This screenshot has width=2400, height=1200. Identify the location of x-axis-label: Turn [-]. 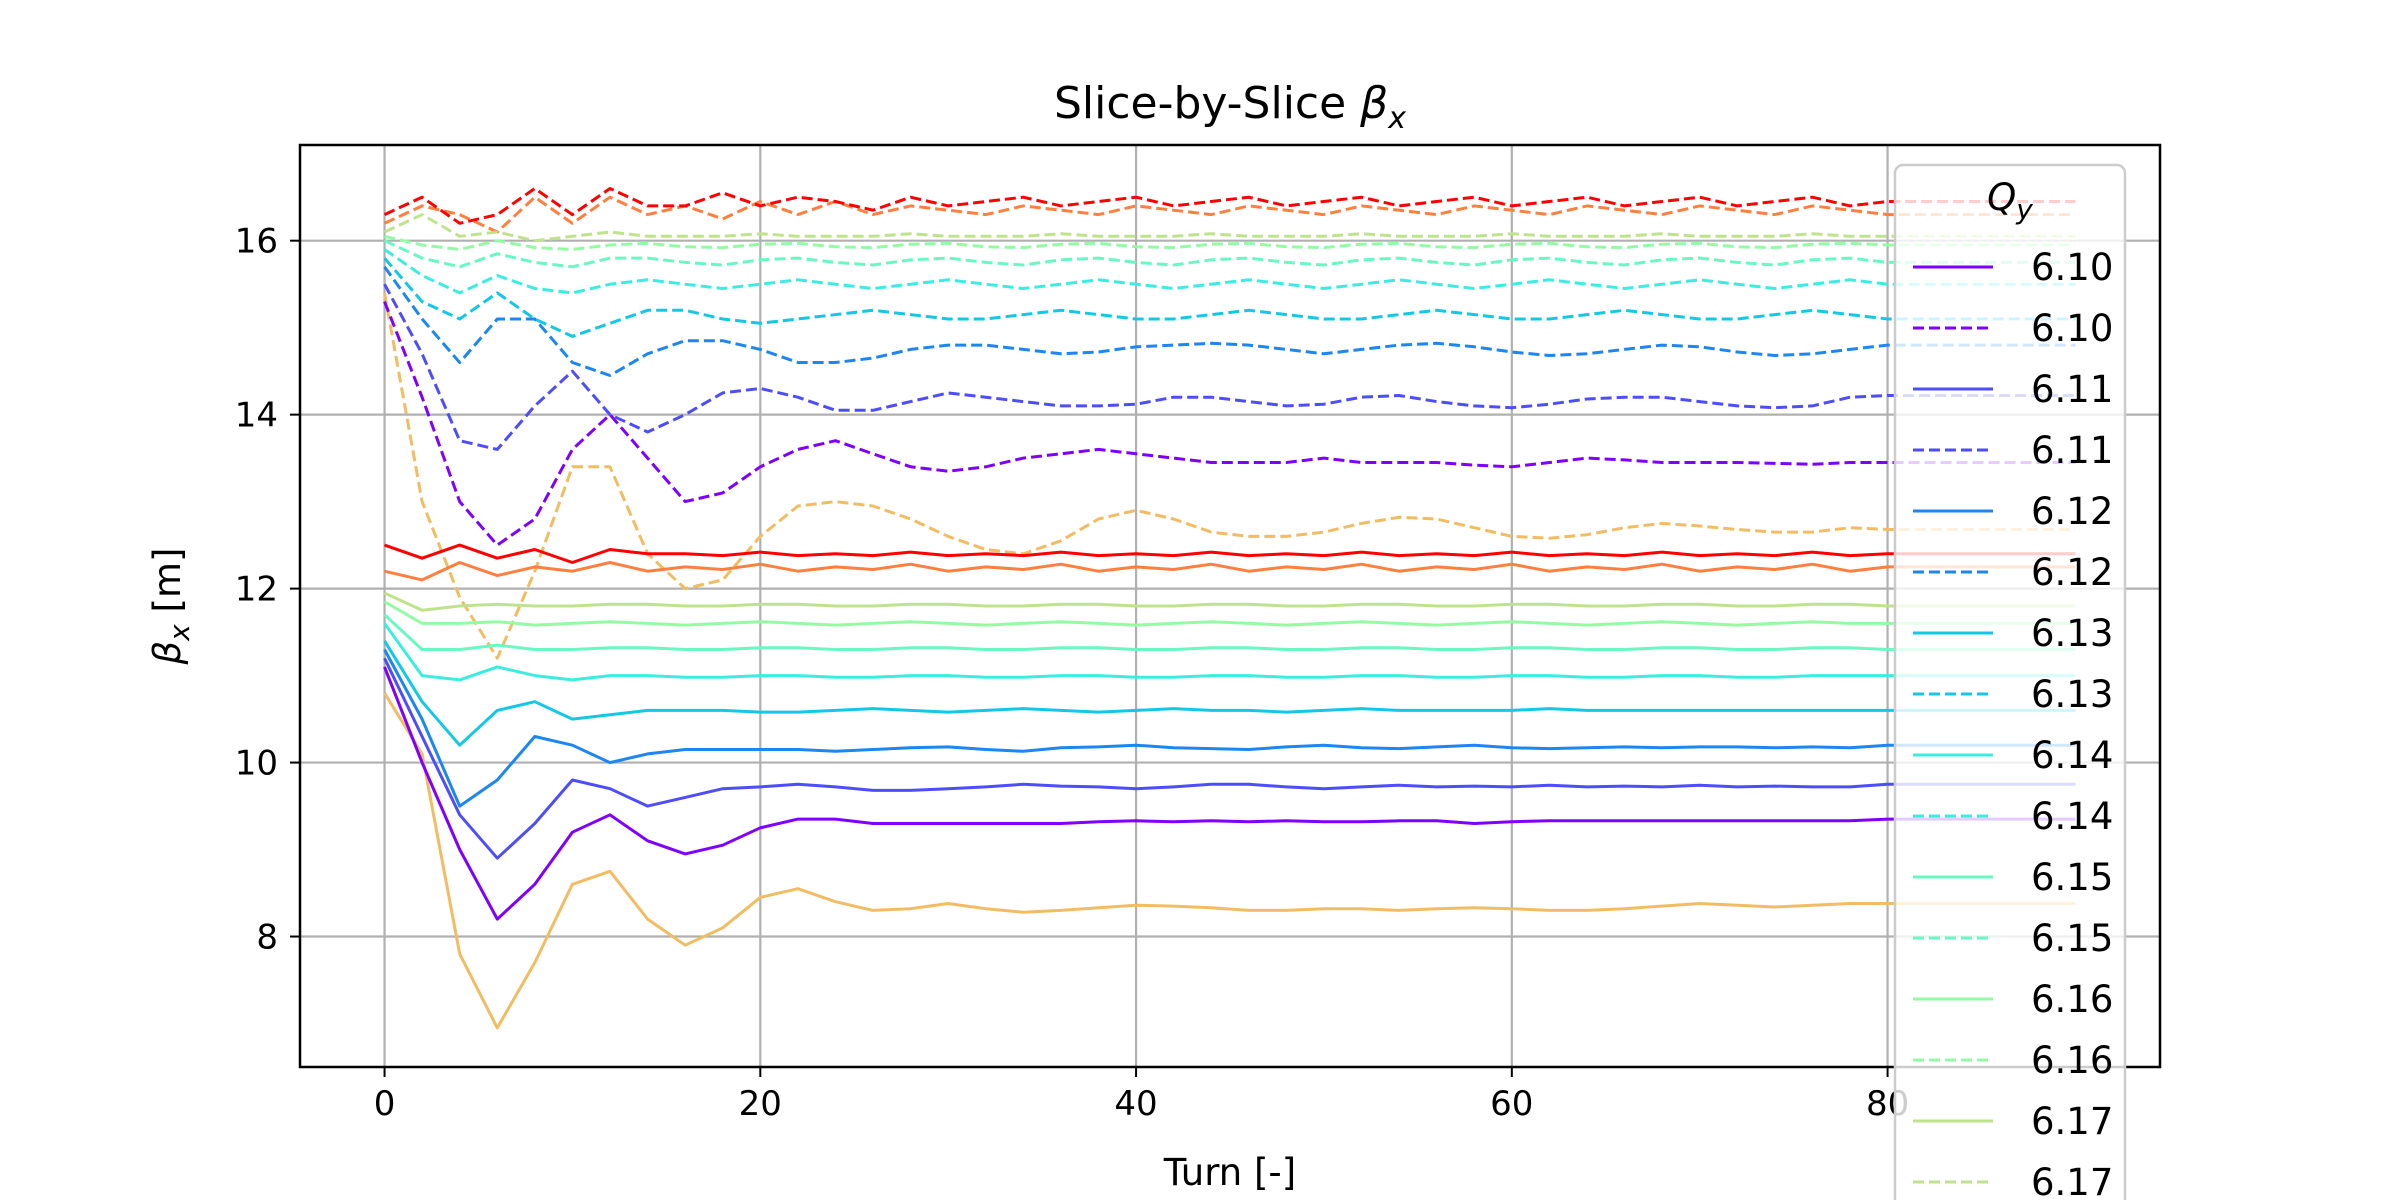
(1229, 1172).